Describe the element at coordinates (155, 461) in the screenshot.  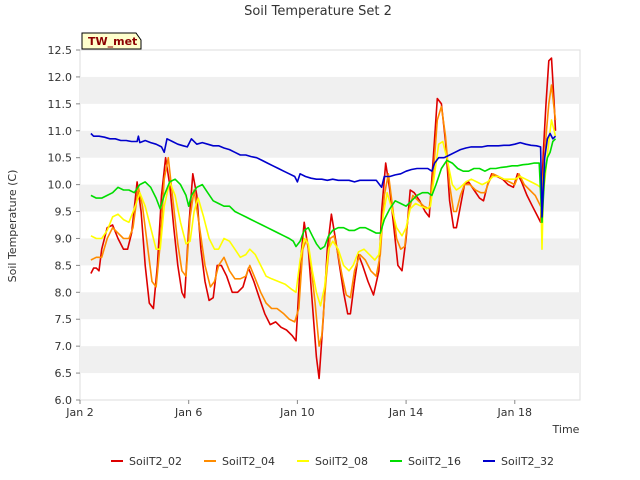
I see `legend-label: SoilT2_02` at that location.